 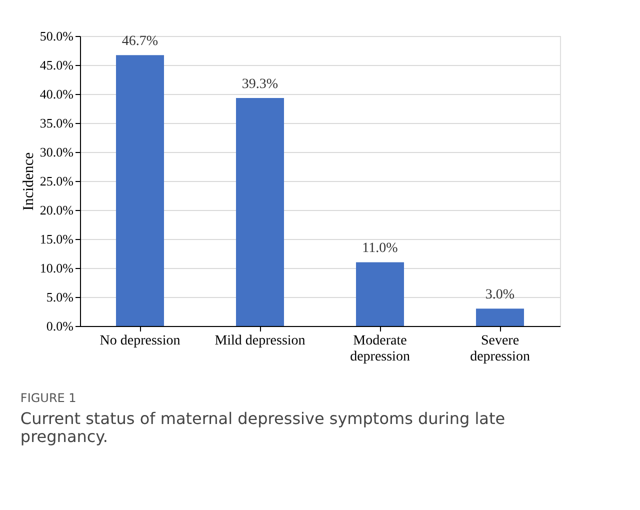 I want to click on data-label: 39.3%, so click(x=260, y=84).